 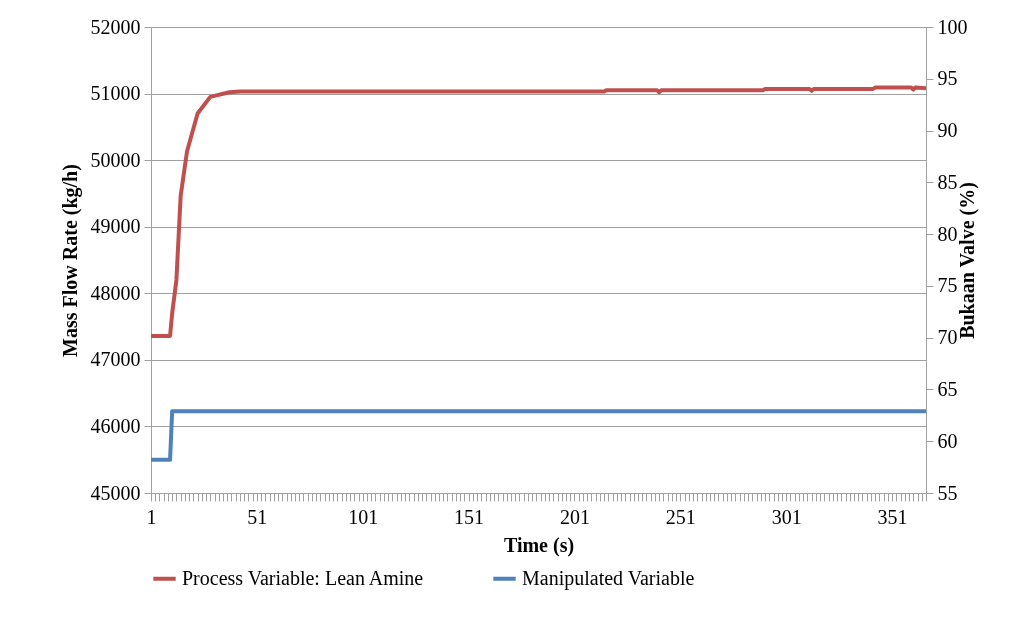 I want to click on y2-tick-label: 65, so click(x=947, y=388).